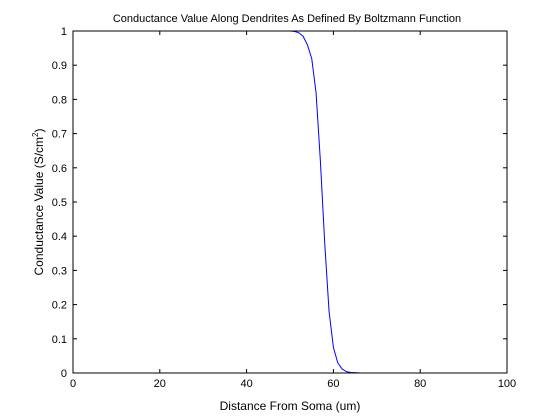 The width and height of the screenshot is (560, 420). I want to click on y-tick-label: 0.7, so click(59, 135).